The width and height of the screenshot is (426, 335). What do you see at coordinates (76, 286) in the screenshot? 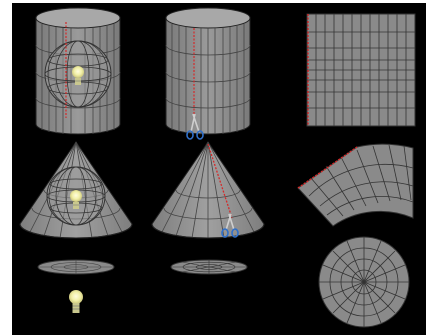
I see `plane-source-panel` at bounding box center [76, 286].